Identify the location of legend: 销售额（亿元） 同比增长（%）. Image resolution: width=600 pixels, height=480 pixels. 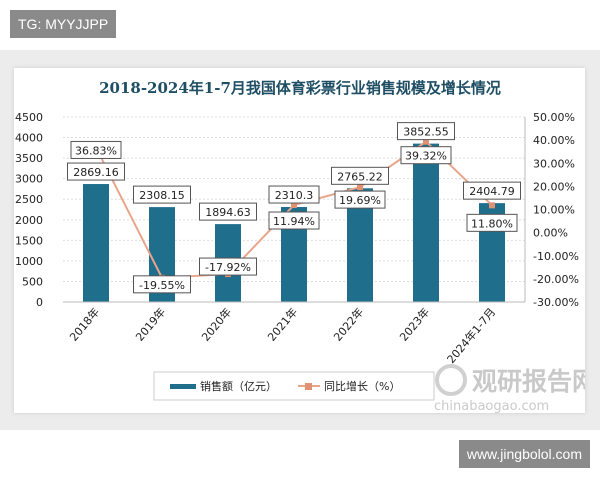
(294, 386).